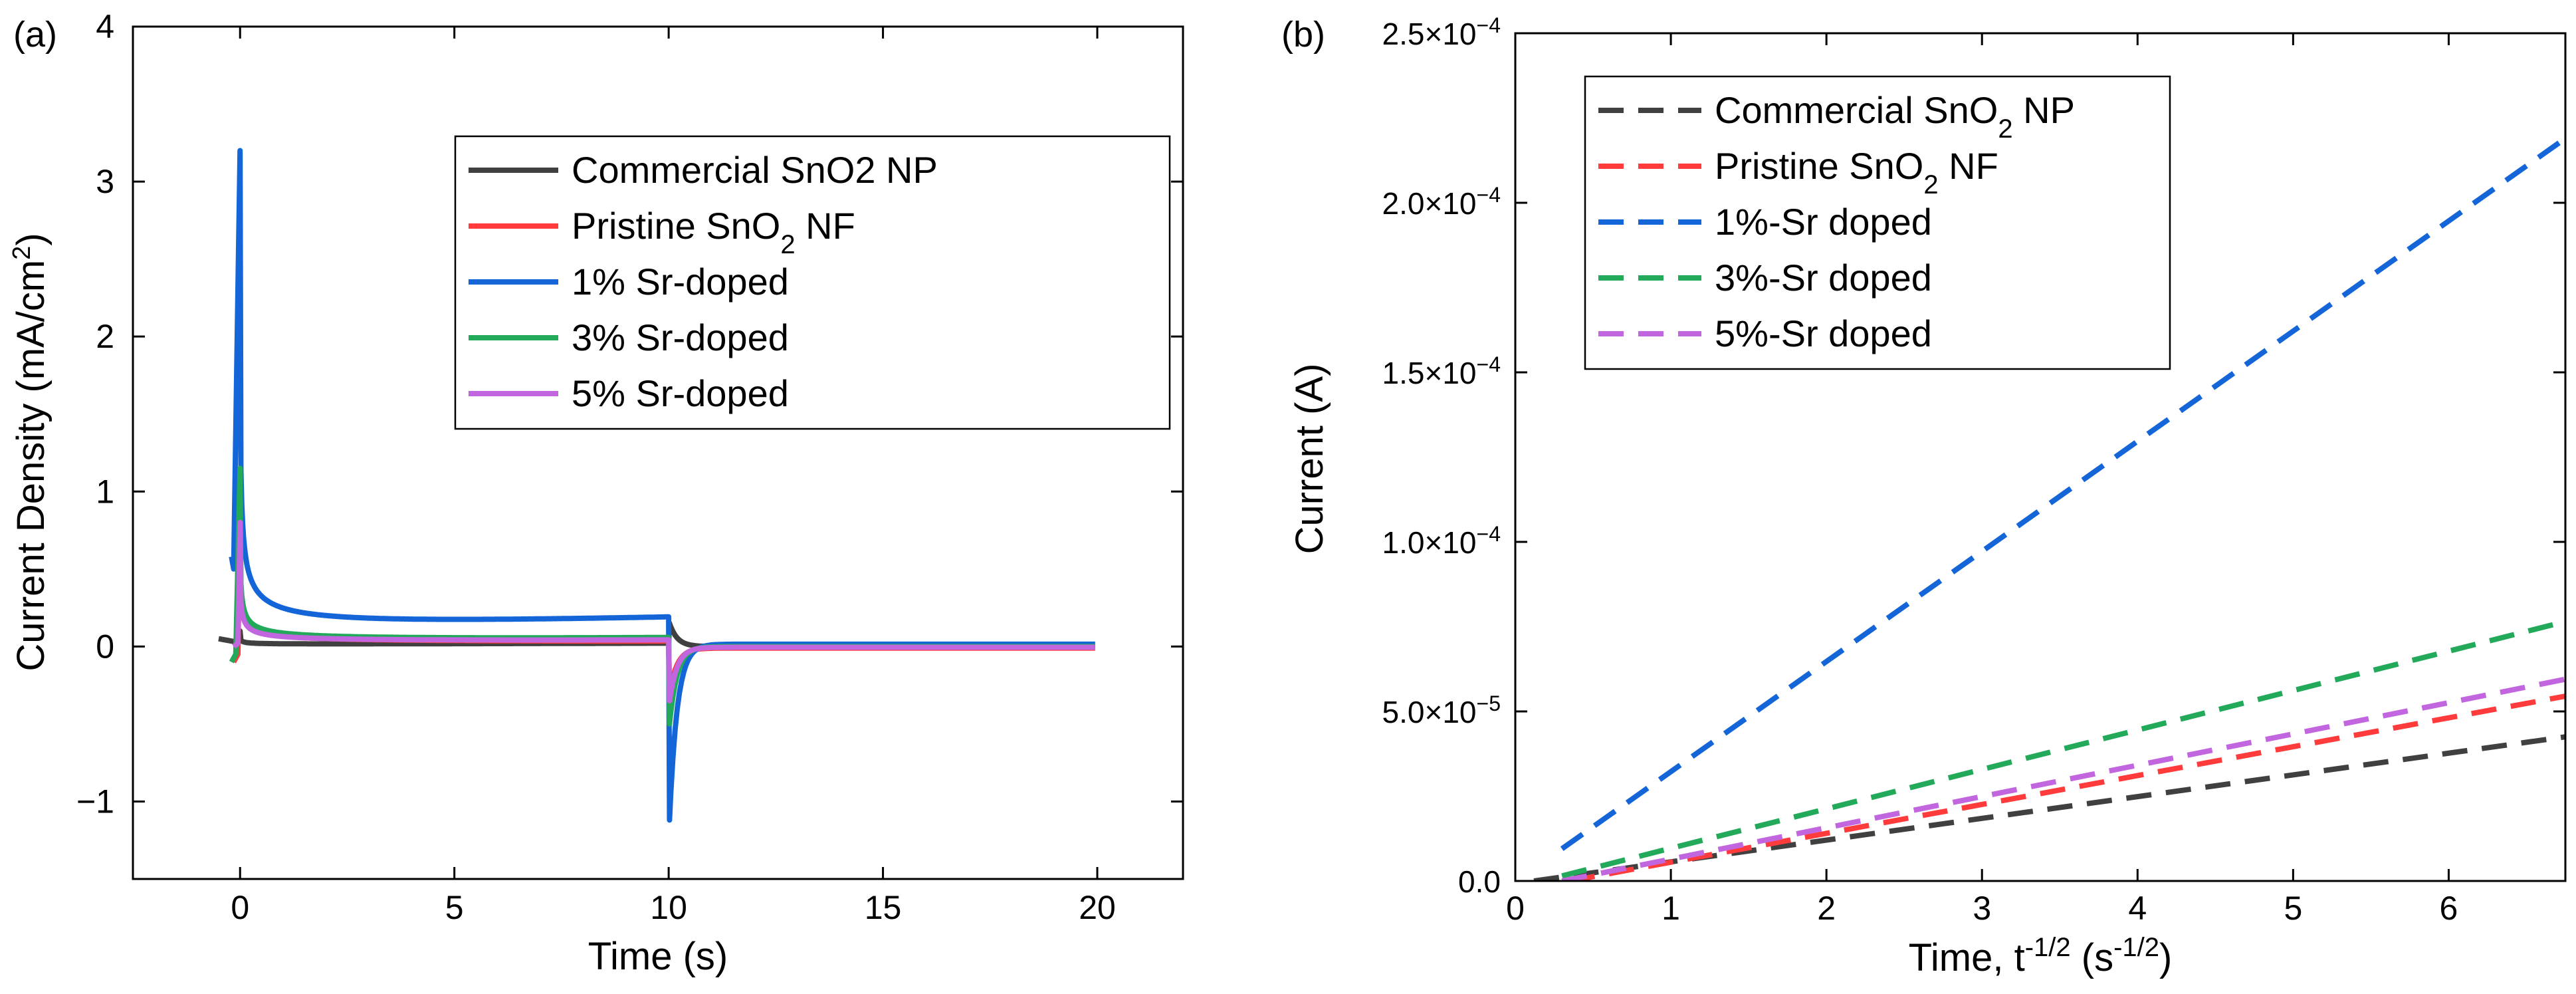 This screenshot has height=994, width=2576. Describe the element at coordinates (1982, 908) in the screenshot. I see `panel-b-x-tick-label: 3` at that location.